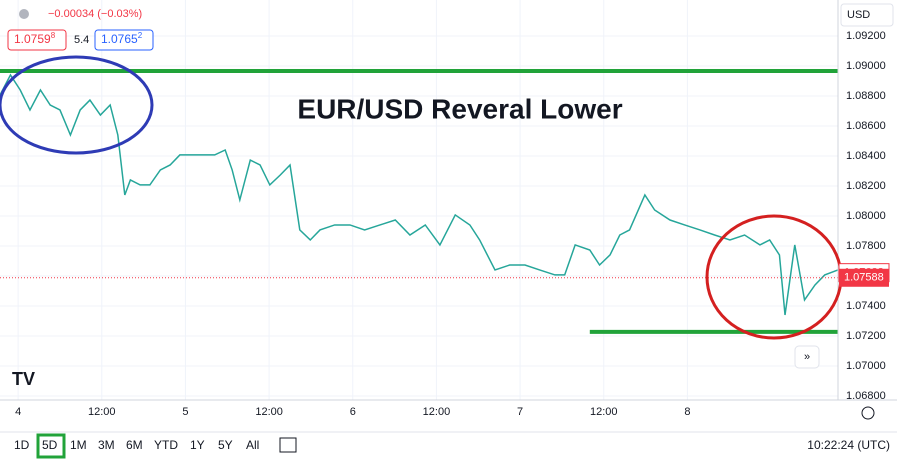  I want to click on y-tick-label: 1.08600, so click(866, 126).